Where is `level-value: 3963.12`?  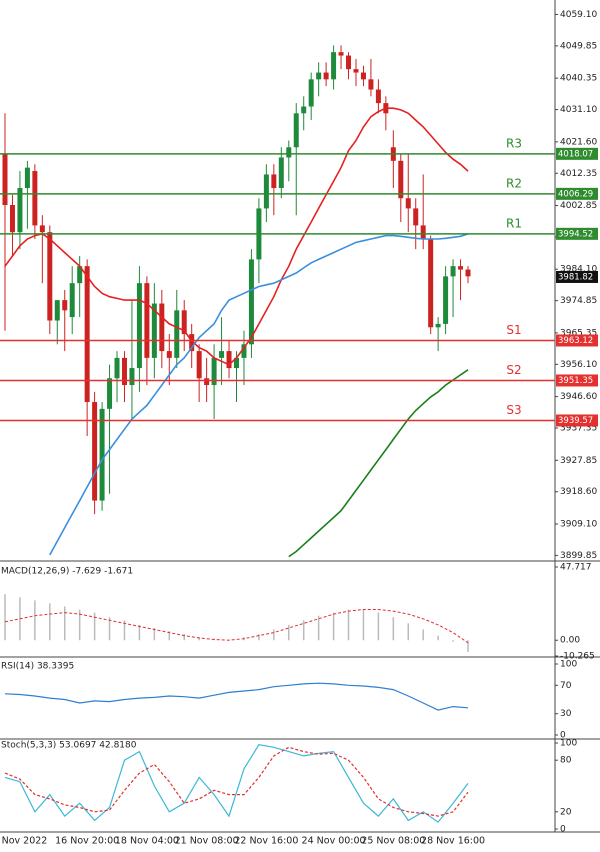
level-value: 3963.12 is located at coordinates (575, 341).